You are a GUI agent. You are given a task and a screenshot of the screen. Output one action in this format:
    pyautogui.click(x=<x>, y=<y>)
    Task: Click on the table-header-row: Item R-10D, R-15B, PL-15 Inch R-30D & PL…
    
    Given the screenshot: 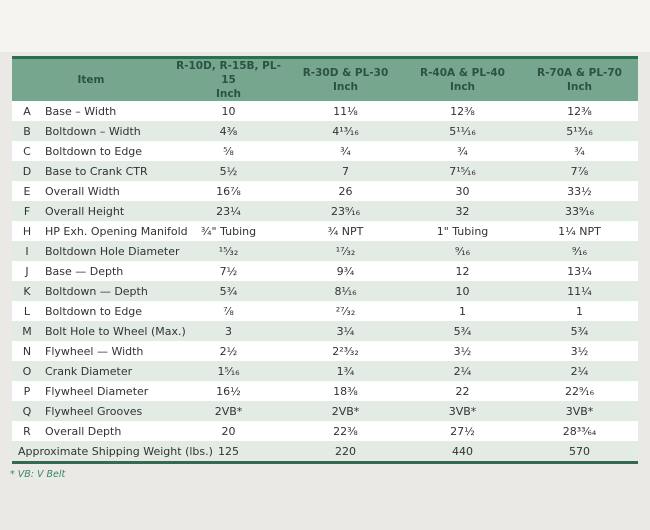 What is the action you would take?
    pyautogui.click(x=325, y=80)
    